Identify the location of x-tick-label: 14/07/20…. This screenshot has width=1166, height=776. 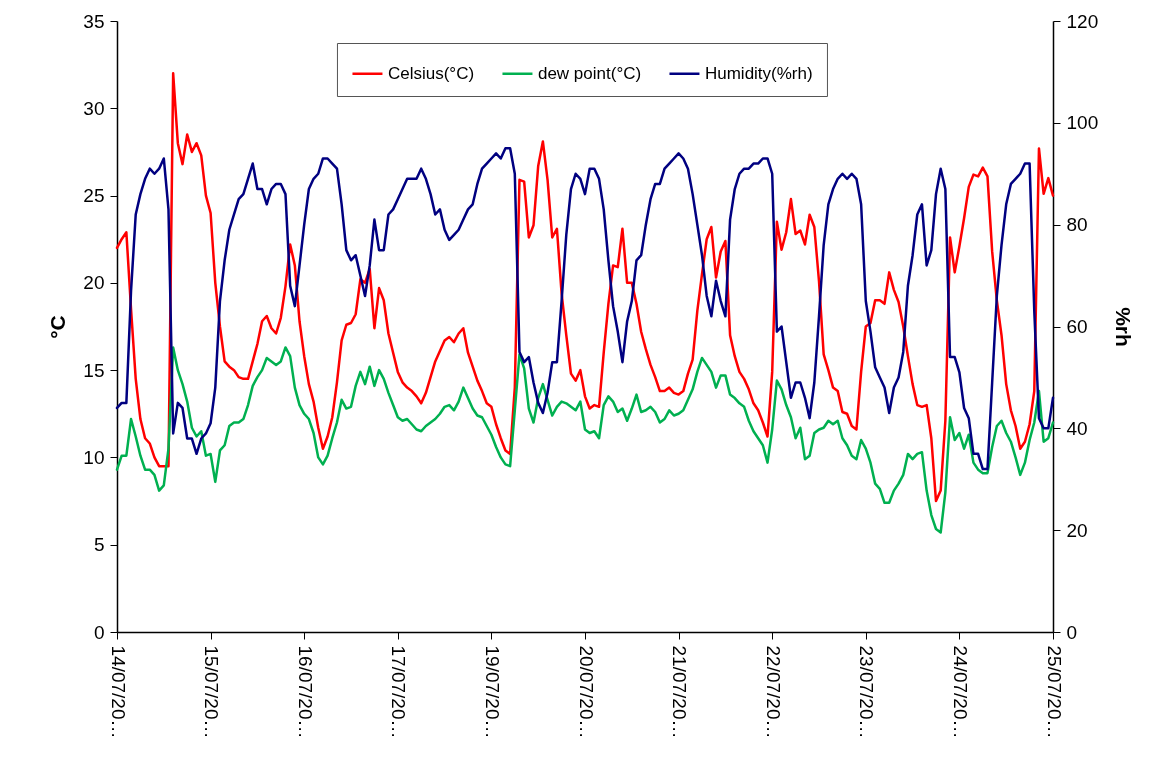
(118, 692).